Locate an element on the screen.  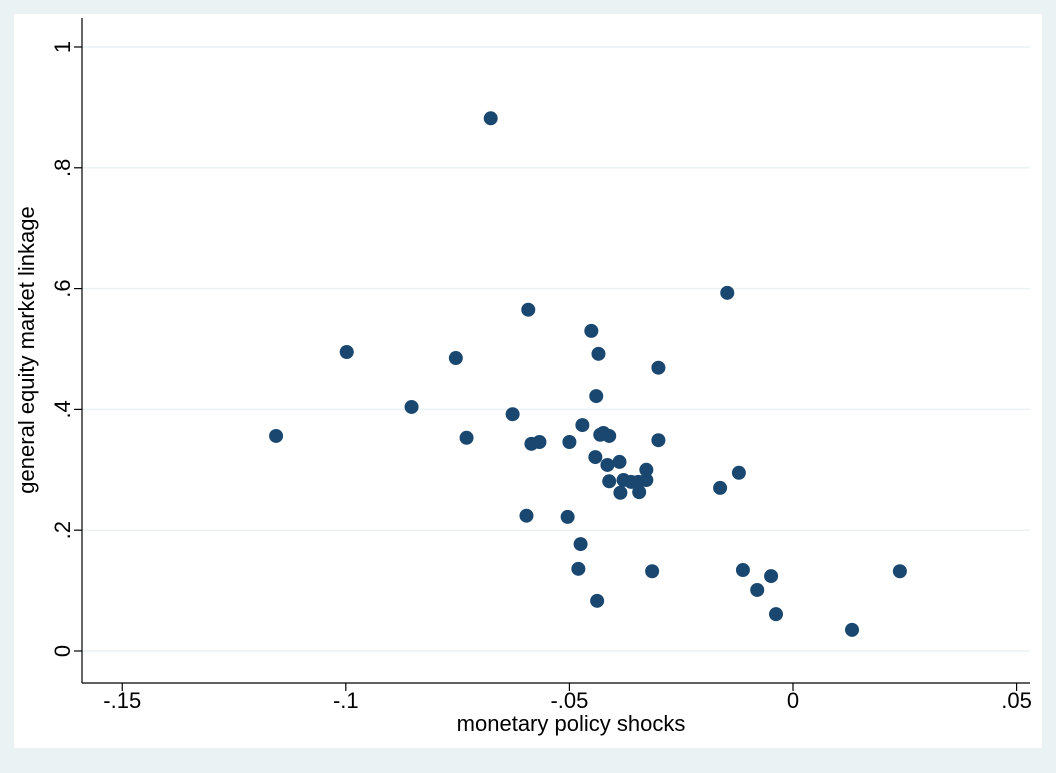
x-axis-title: monetary policy shocks is located at coordinates (571, 723).